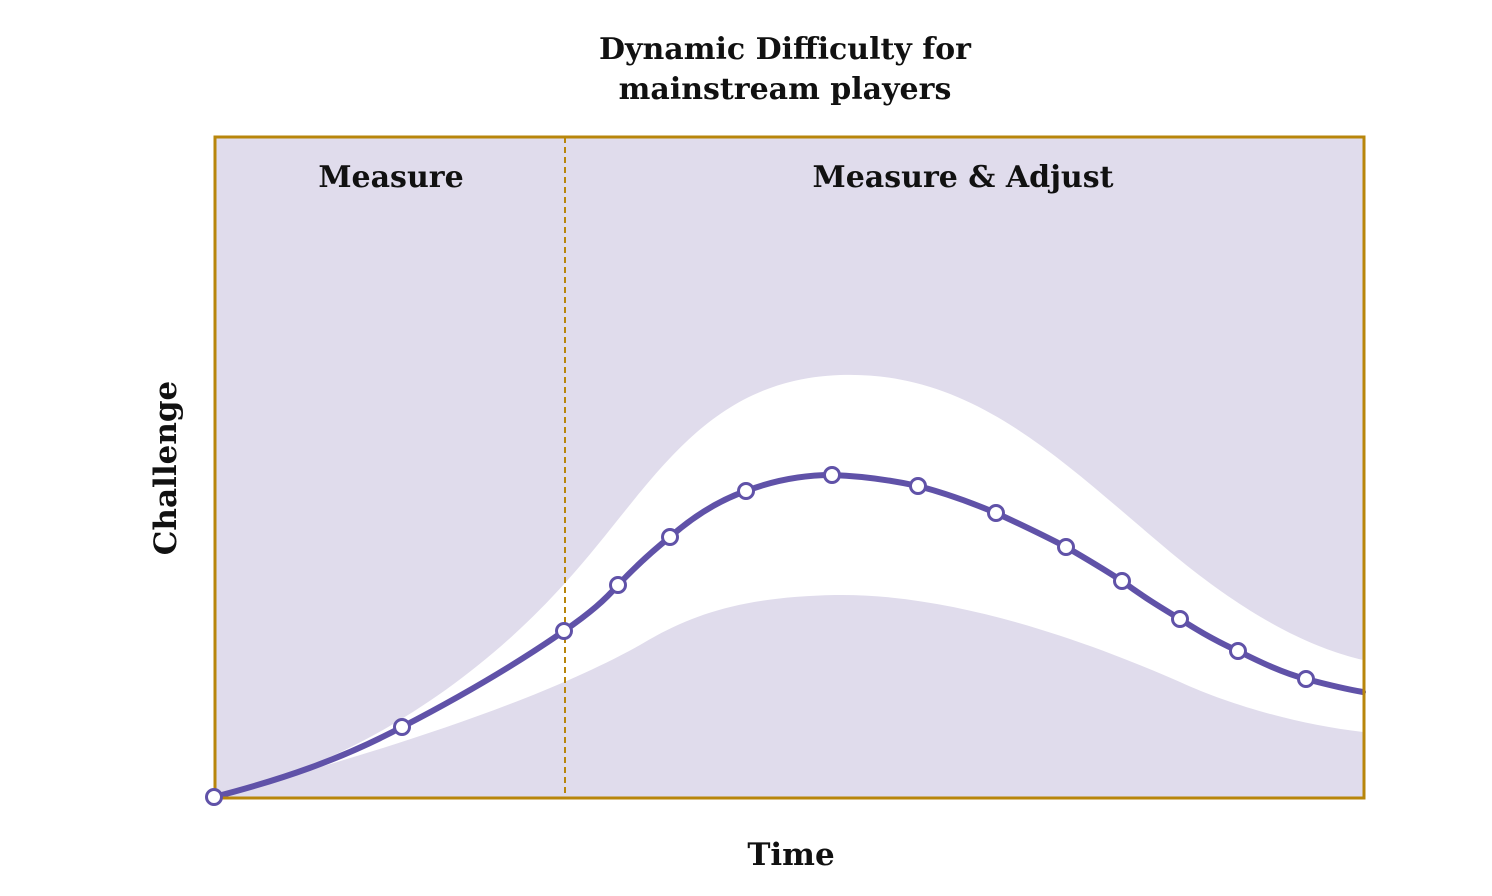 The height and width of the screenshot is (896, 1492). I want to click on x-axis-label: Time, so click(790, 855).